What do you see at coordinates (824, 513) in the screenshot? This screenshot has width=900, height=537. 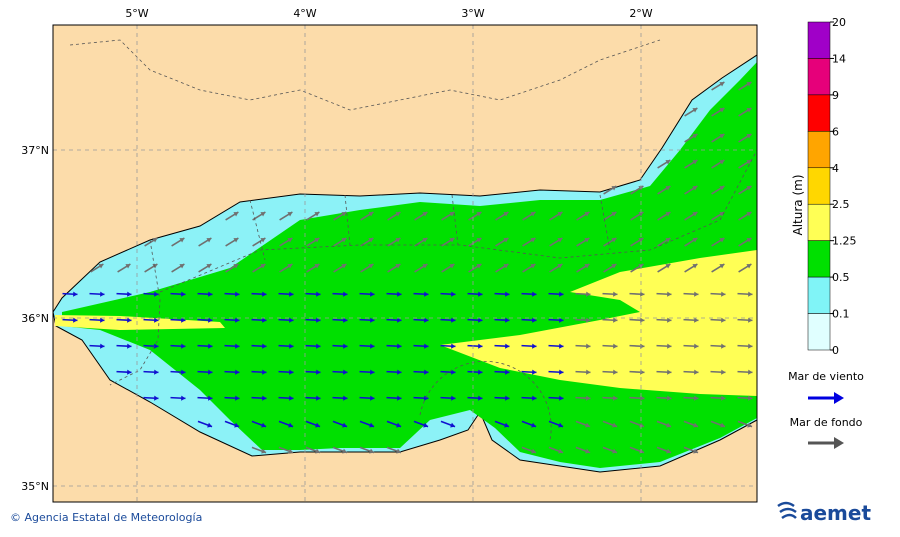 I see `logo: aemet` at bounding box center [824, 513].